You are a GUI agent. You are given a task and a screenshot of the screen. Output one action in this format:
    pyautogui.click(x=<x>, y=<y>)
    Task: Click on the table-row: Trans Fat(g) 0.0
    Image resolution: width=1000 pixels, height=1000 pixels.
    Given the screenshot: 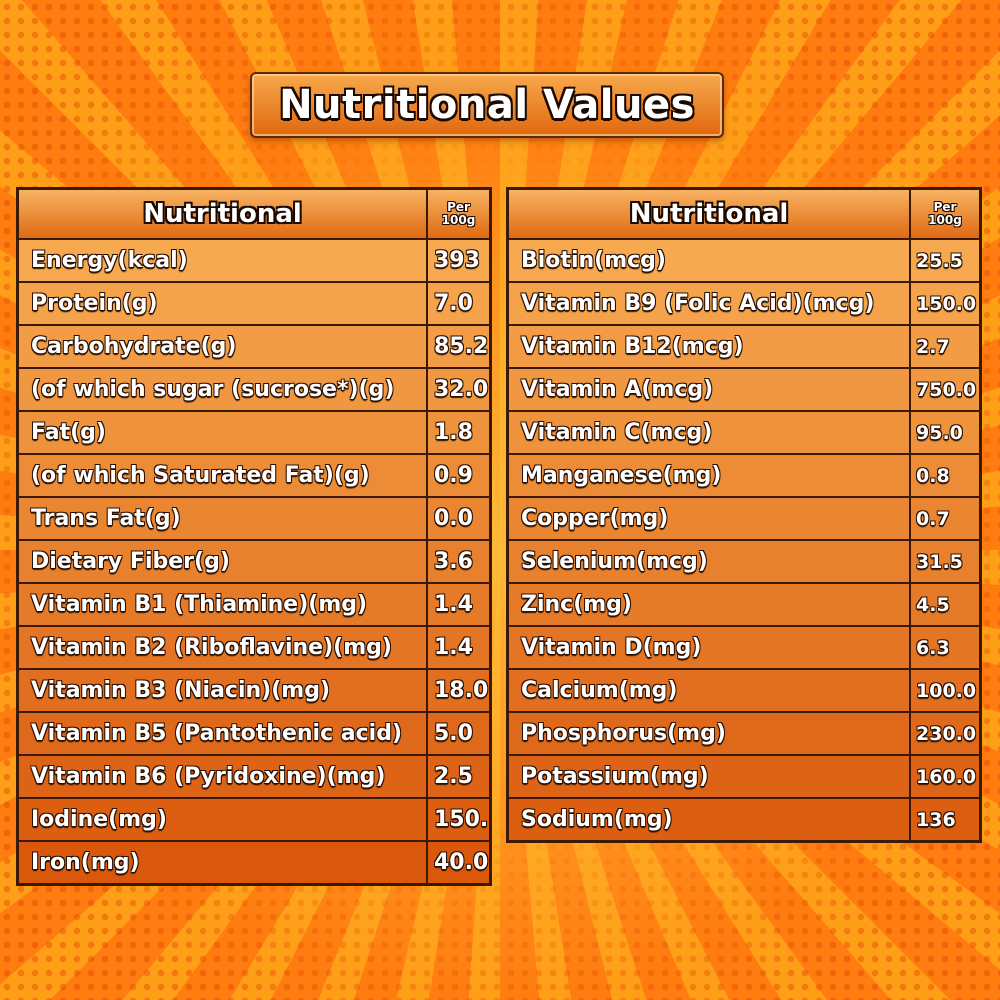 What is the action you would take?
    pyautogui.click(x=254, y=518)
    